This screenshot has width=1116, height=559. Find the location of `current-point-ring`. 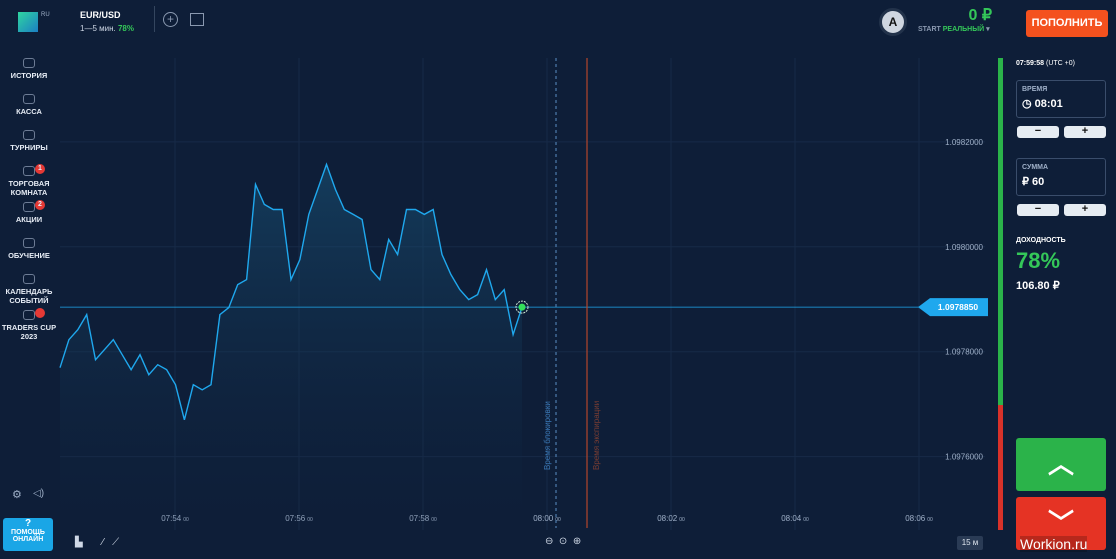

current-point-ring is located at coordinates (522, 307).